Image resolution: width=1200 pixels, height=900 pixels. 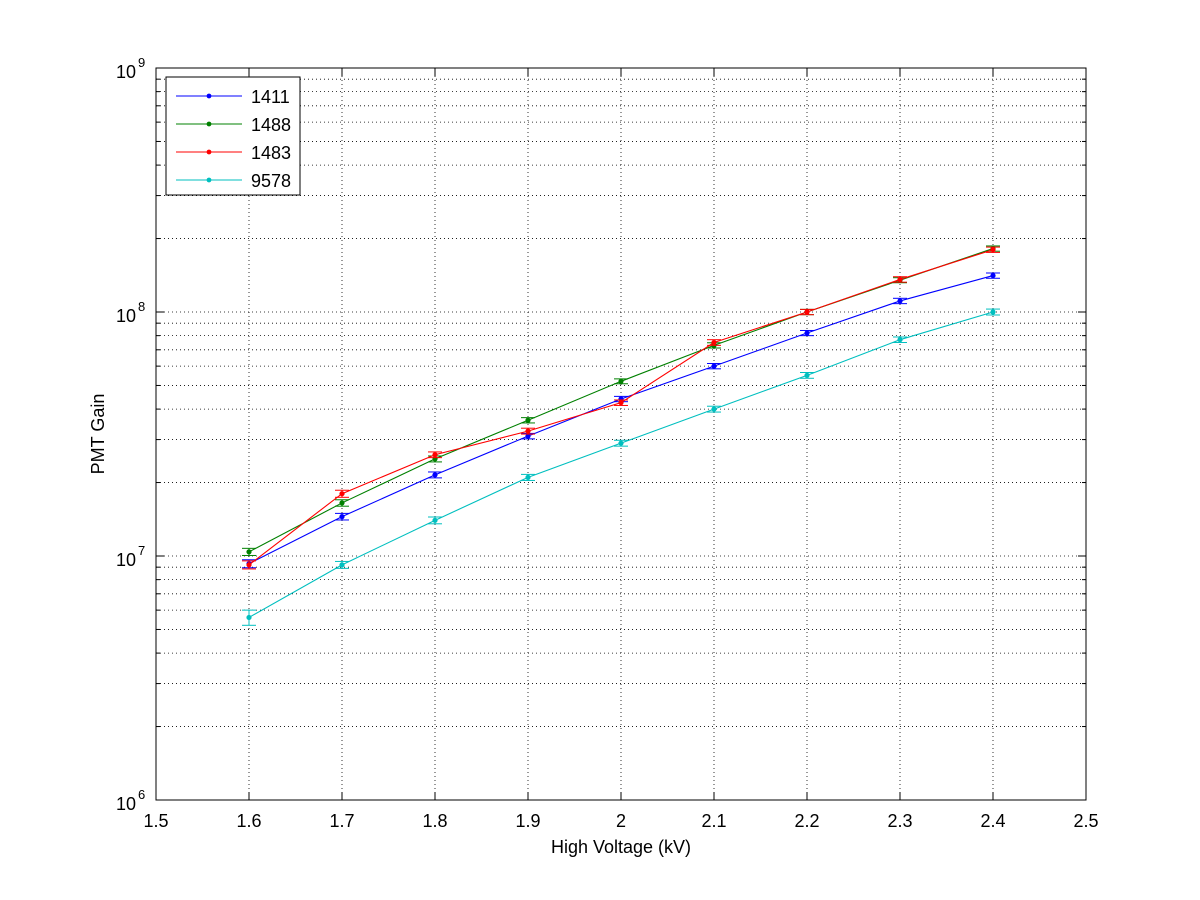 I want to click on x-tick-label: 1.9, so click(x=527, y=821).